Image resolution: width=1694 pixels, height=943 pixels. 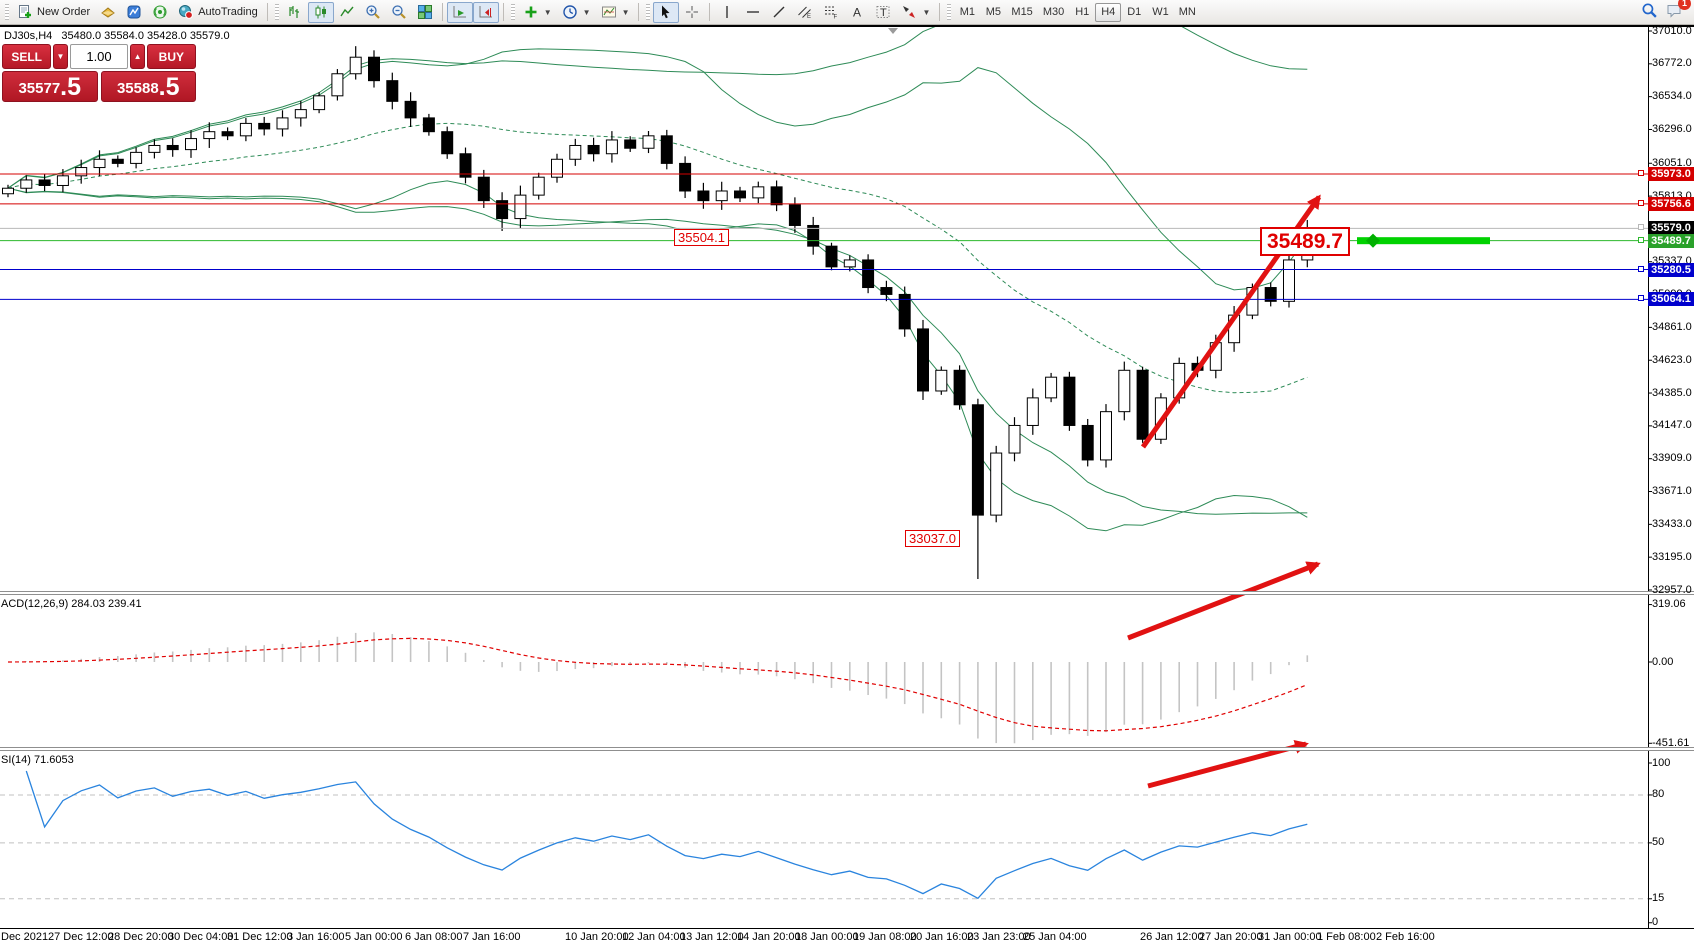 What do you see at coordinates (847, 749) in the screenshot?
I see `rsi-panel-separator` at bounding box center [847, 749].